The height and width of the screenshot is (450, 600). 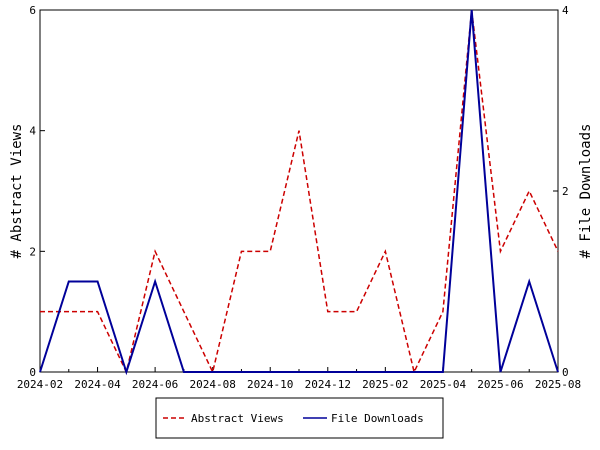 I want to click on x-tick-label: 2024-04, so click(x=97, y=384).